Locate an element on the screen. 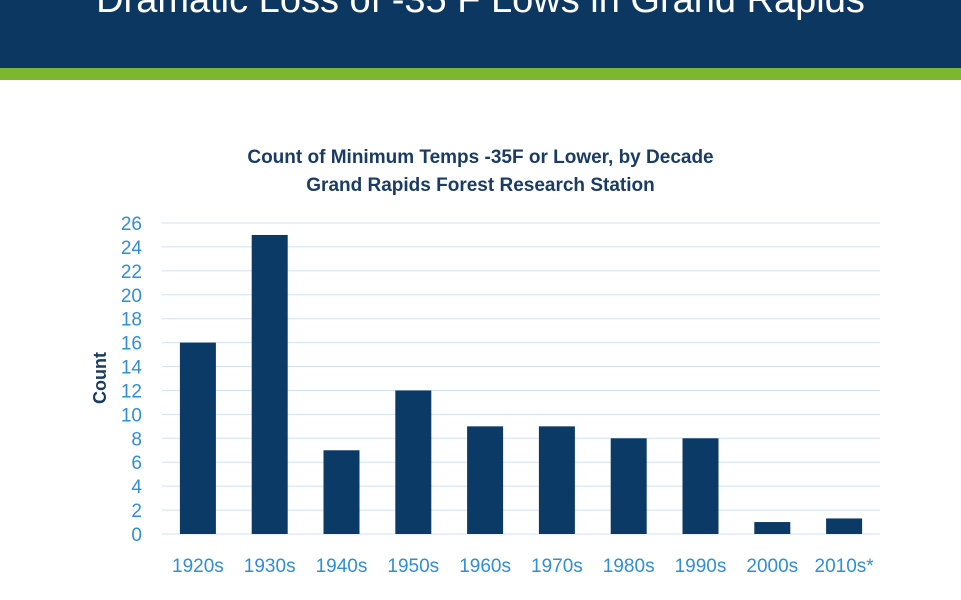 The image size is (961, 600). bar-1920s is located at coordinates (197, 438).